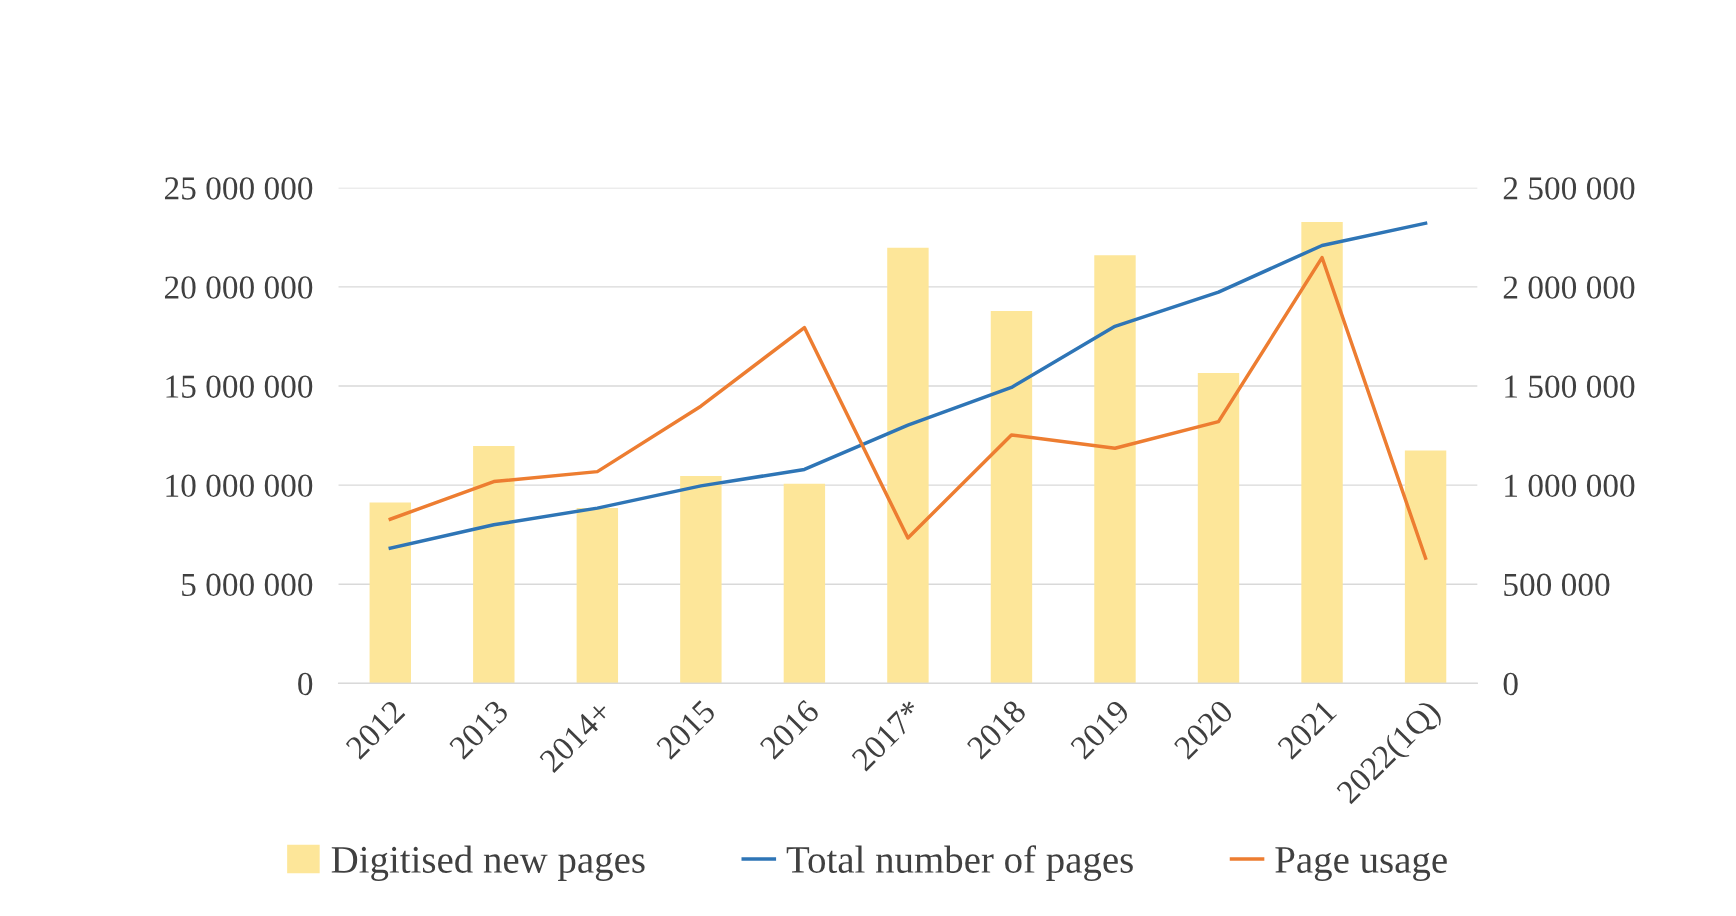 Image resolution: width=1736 pixels, height=916 pixels. What do you see at coordinates (239, 486) in the screenshot?
I see `y-tick-label: 10 000 000` at bounding box center [239, 486].